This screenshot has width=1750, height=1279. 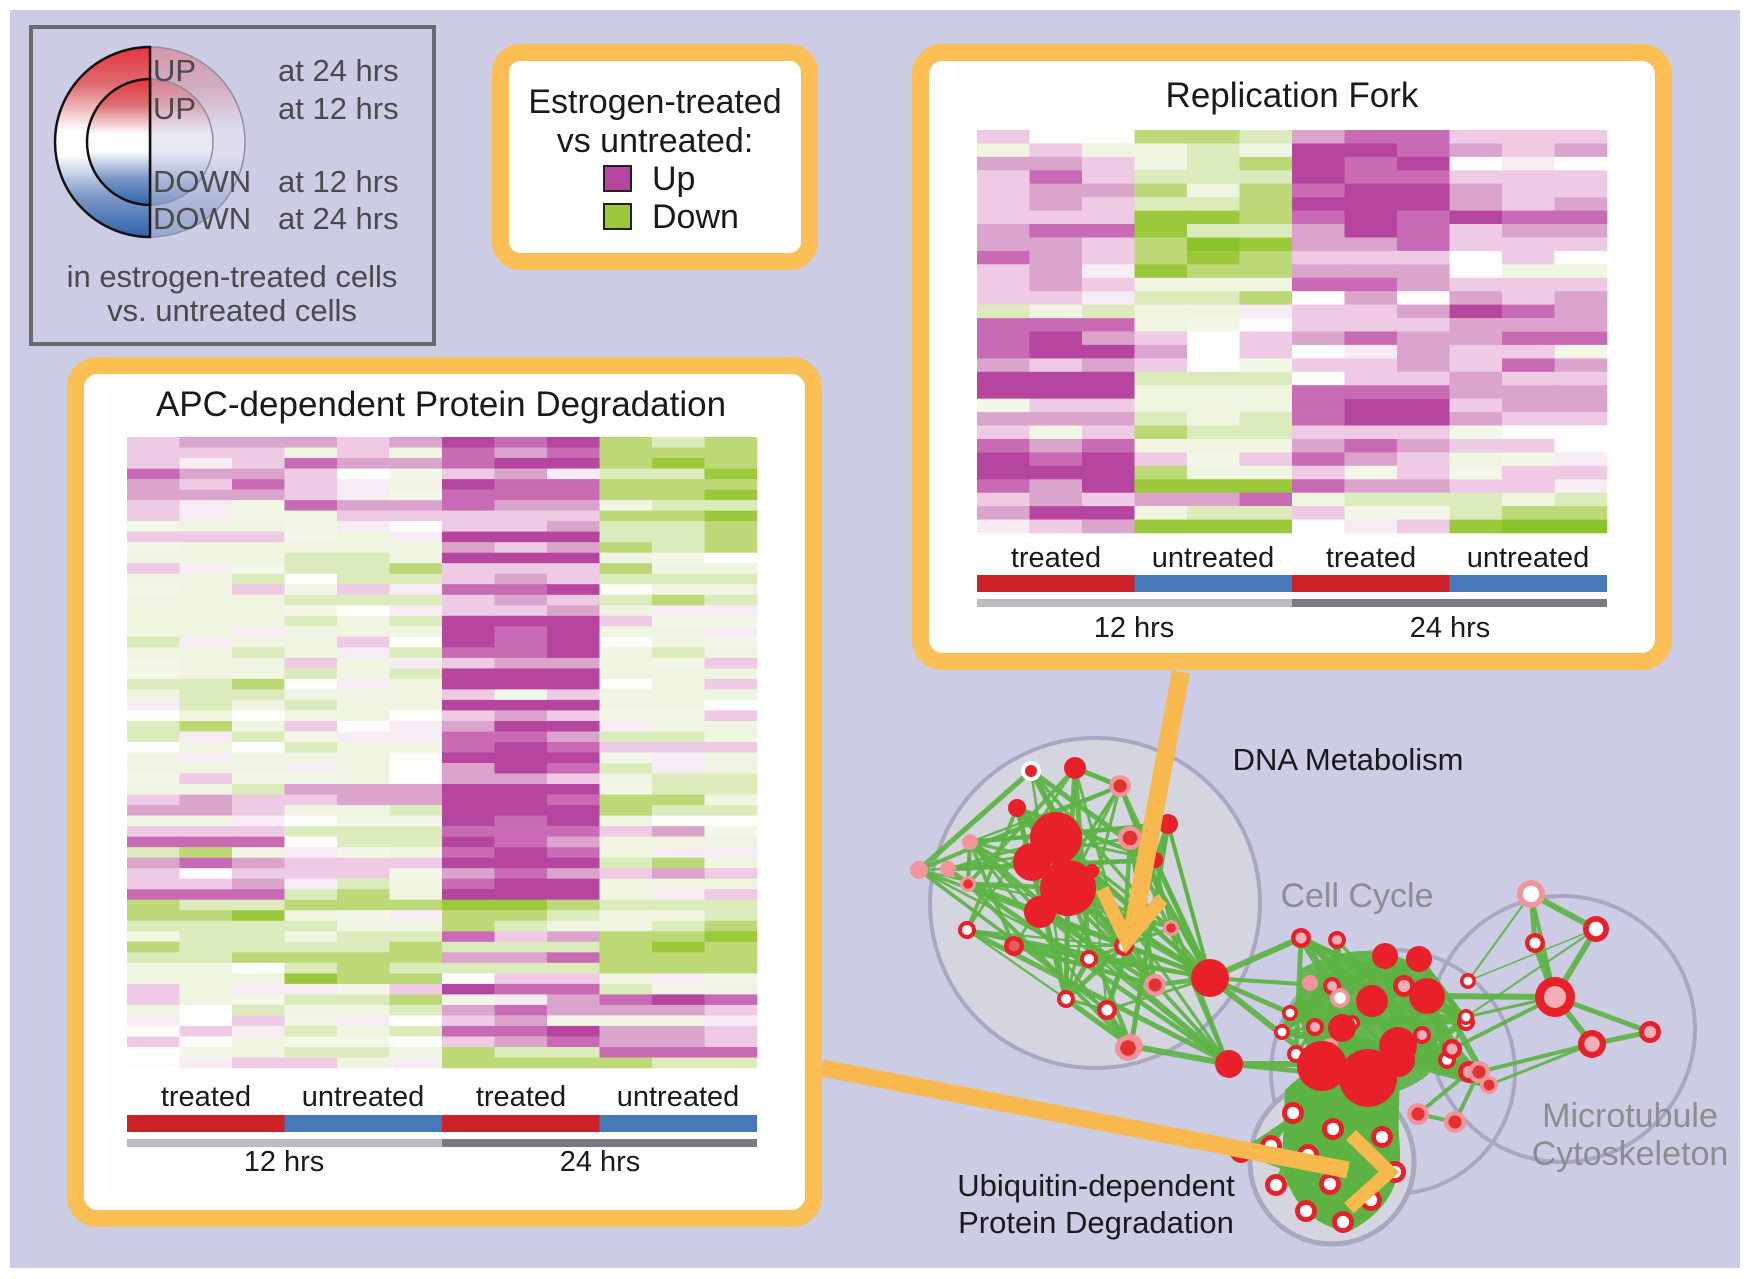 I want to click on svg-text: Protein Degradation, so click(x=1096, y=1222).